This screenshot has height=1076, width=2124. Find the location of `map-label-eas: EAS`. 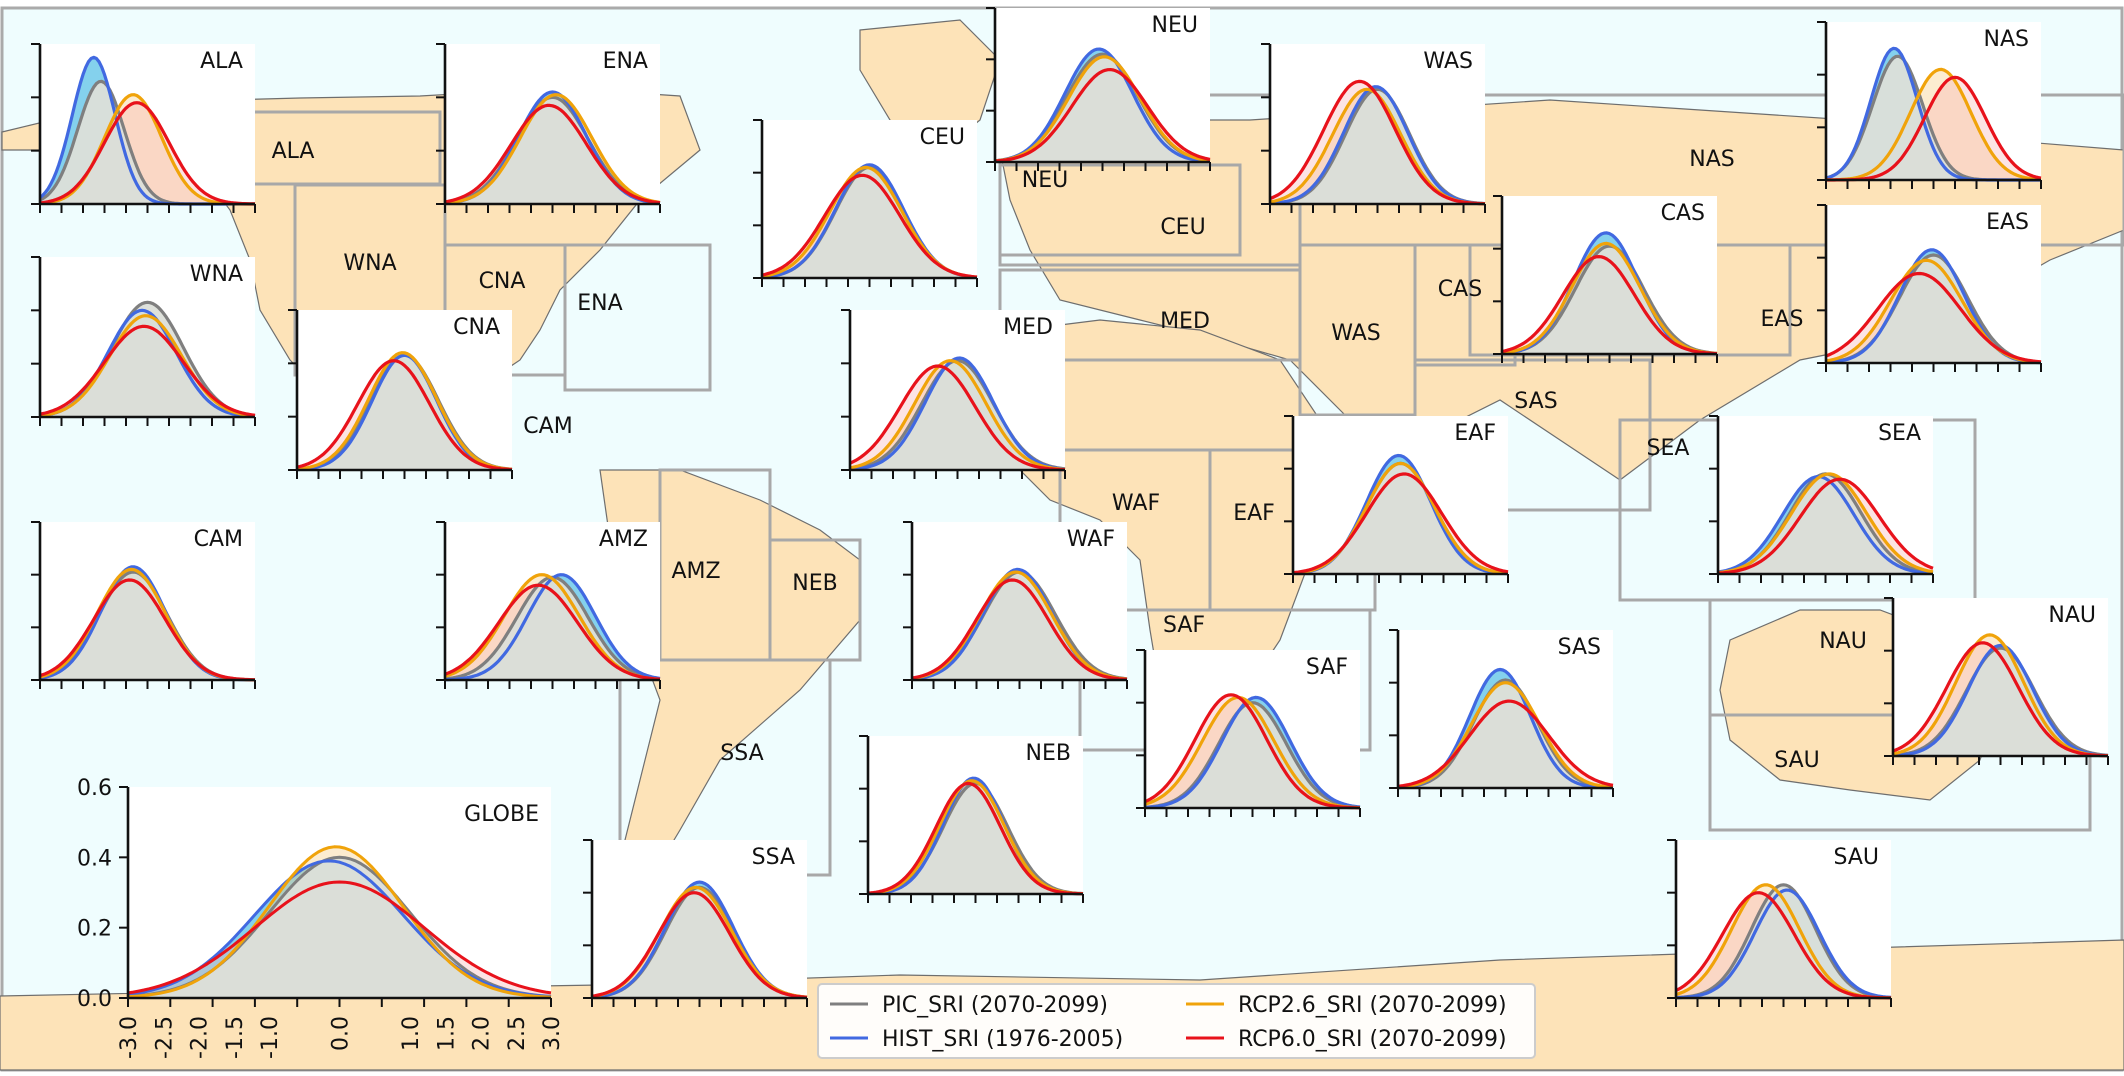

map-label-eas: EAS is located at coordinates (1782, 319).